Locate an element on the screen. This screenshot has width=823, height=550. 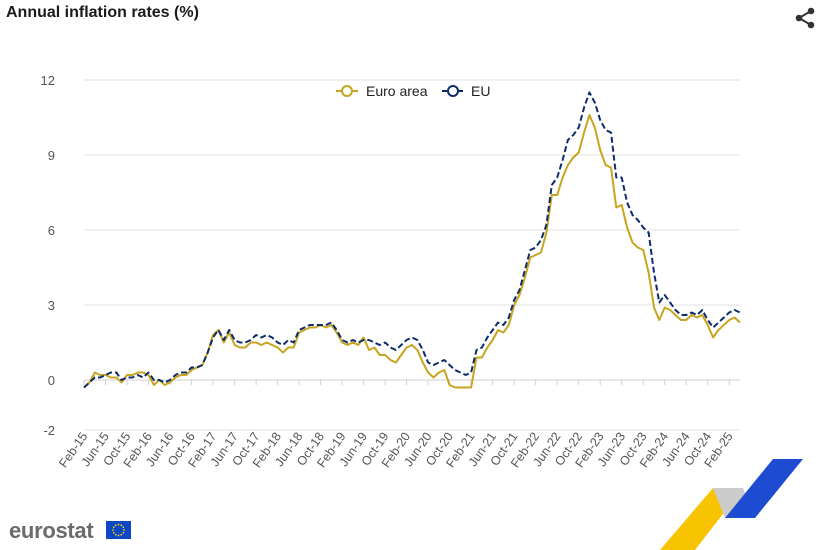
eu-flag-field is located at coordinates (118, 530).